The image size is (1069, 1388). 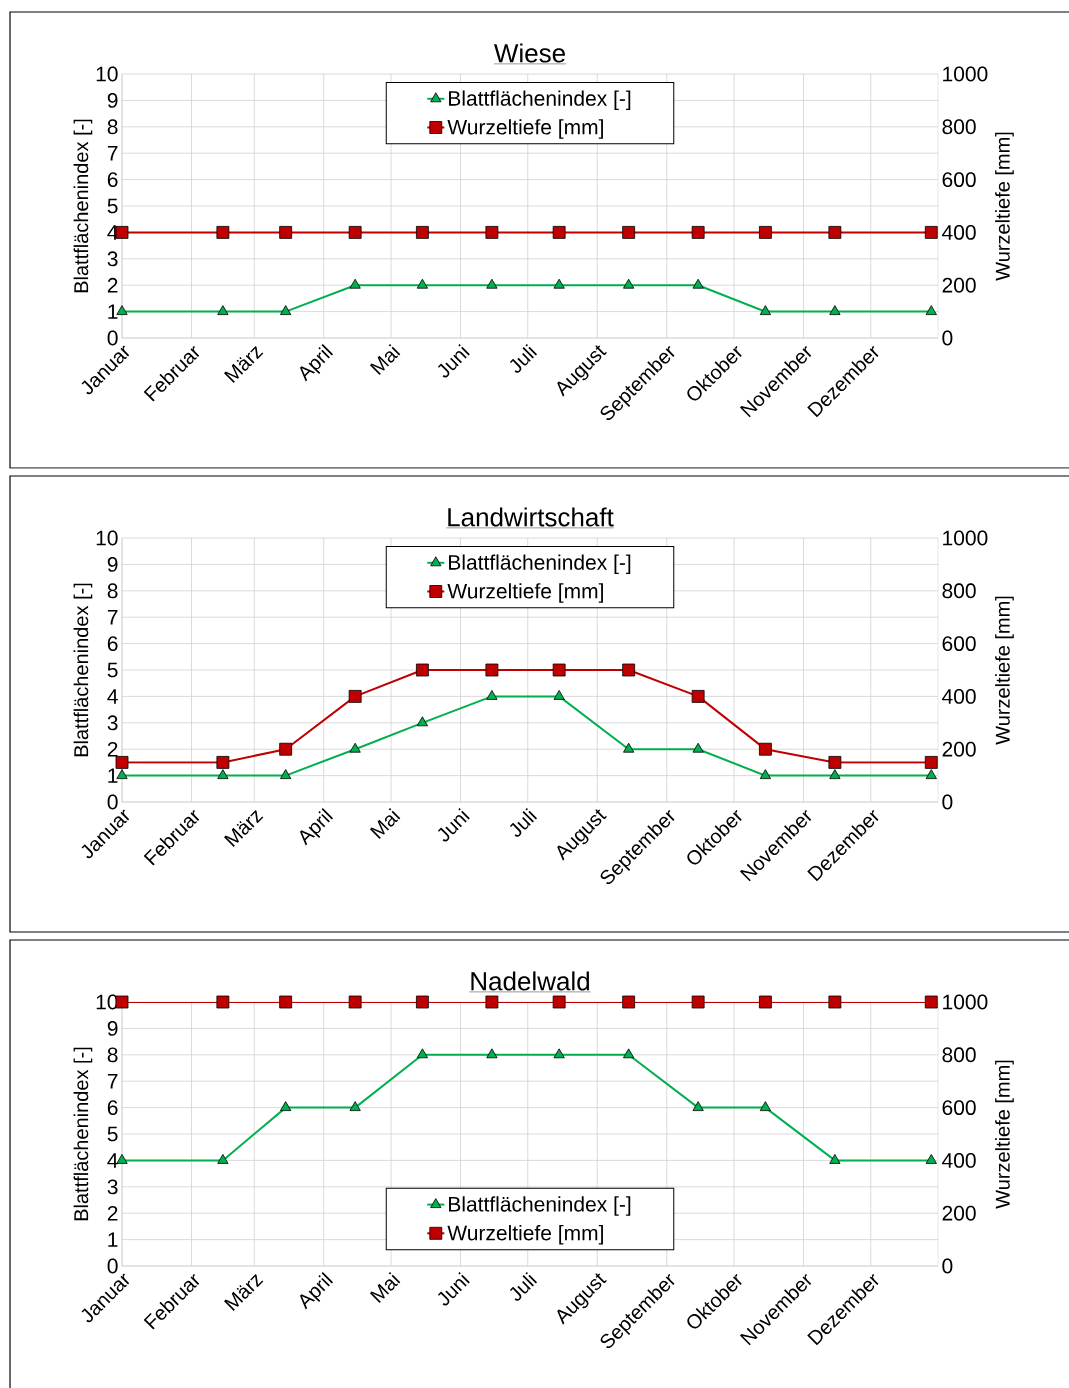 What do you see at coordinates (531, 517) in the screenshot?
I see `chart-title: Landwirtschaft` at bounding box center [531, 517].